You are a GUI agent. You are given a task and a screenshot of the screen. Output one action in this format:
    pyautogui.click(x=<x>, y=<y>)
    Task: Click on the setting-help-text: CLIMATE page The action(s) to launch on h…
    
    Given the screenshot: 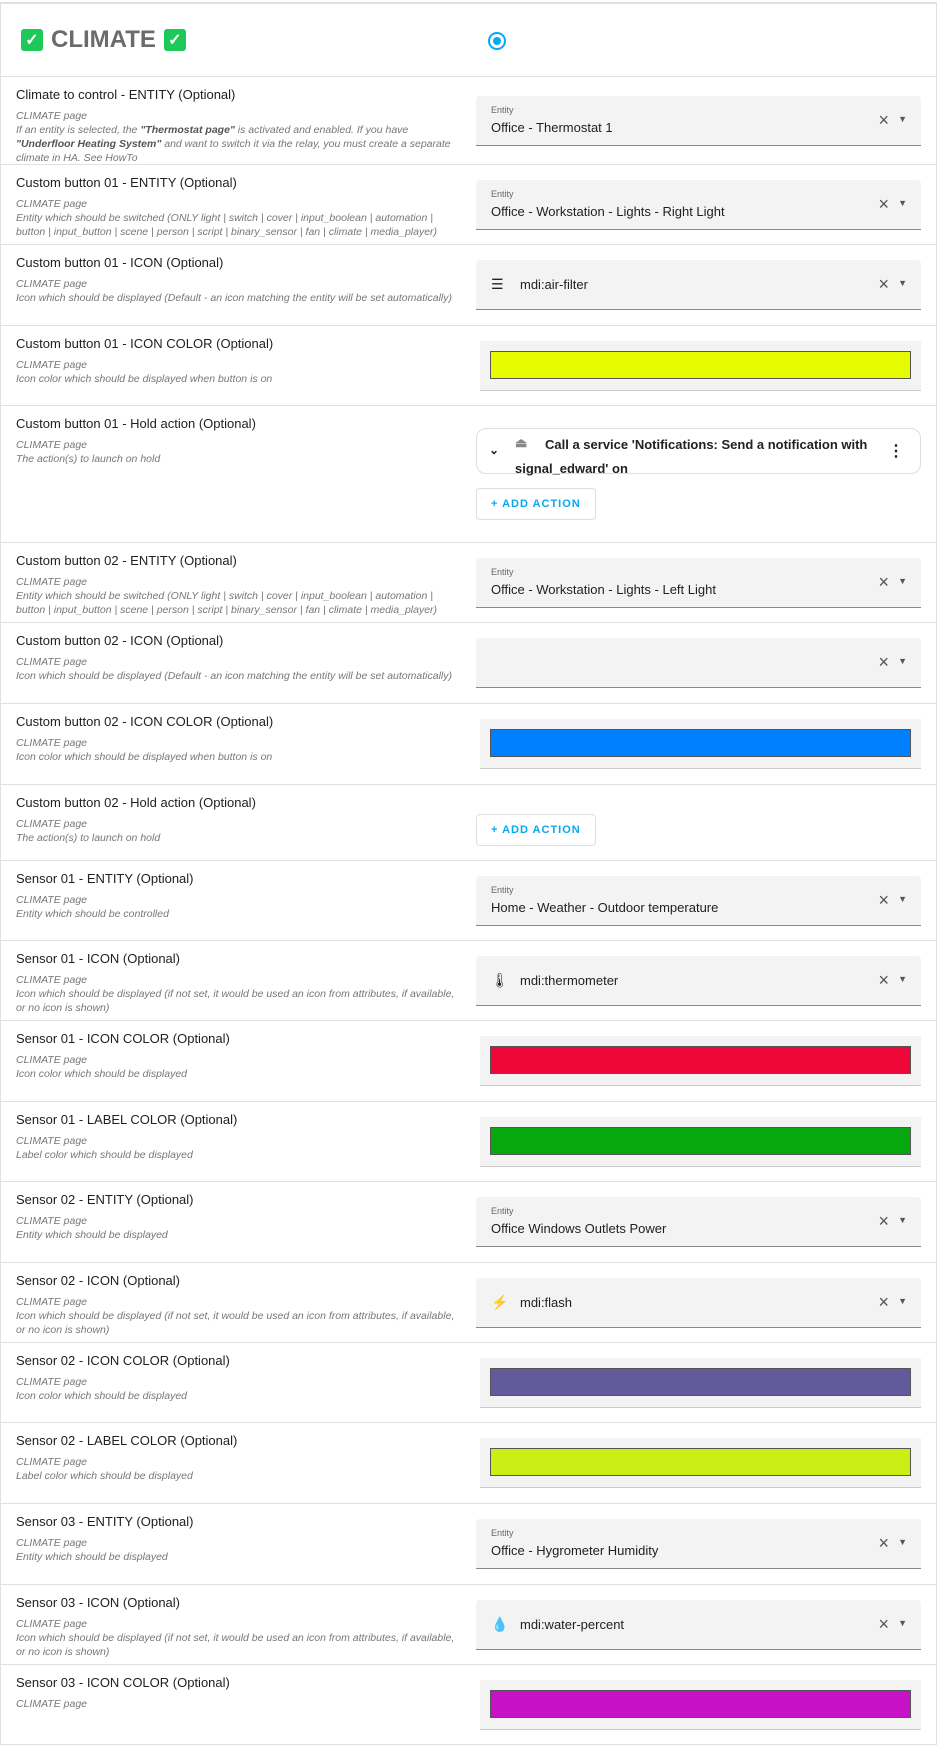 What is the action you would take?
    pyautogui.click(x=239, y=831)
    